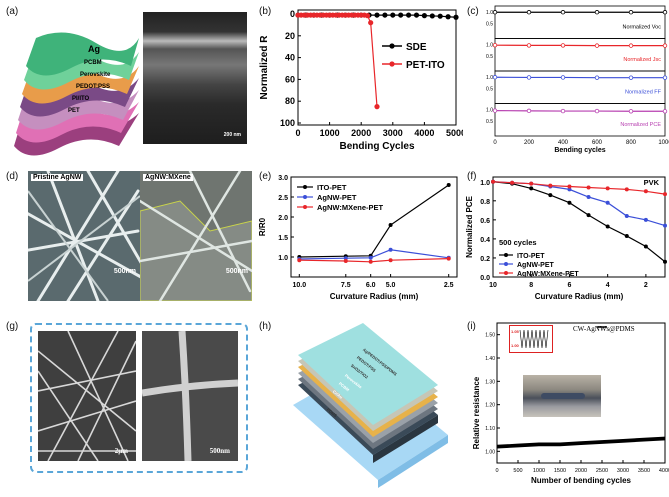  I want to click on x-tick-label: 2000, so click(581, 471).